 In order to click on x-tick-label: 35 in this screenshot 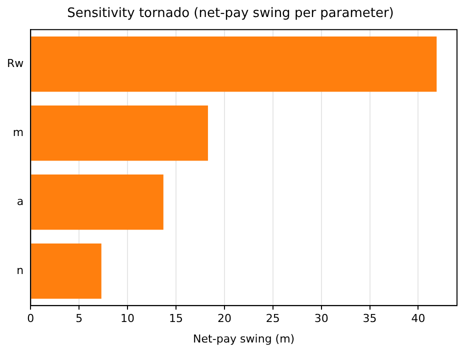, I will do `click(369, 319)`.